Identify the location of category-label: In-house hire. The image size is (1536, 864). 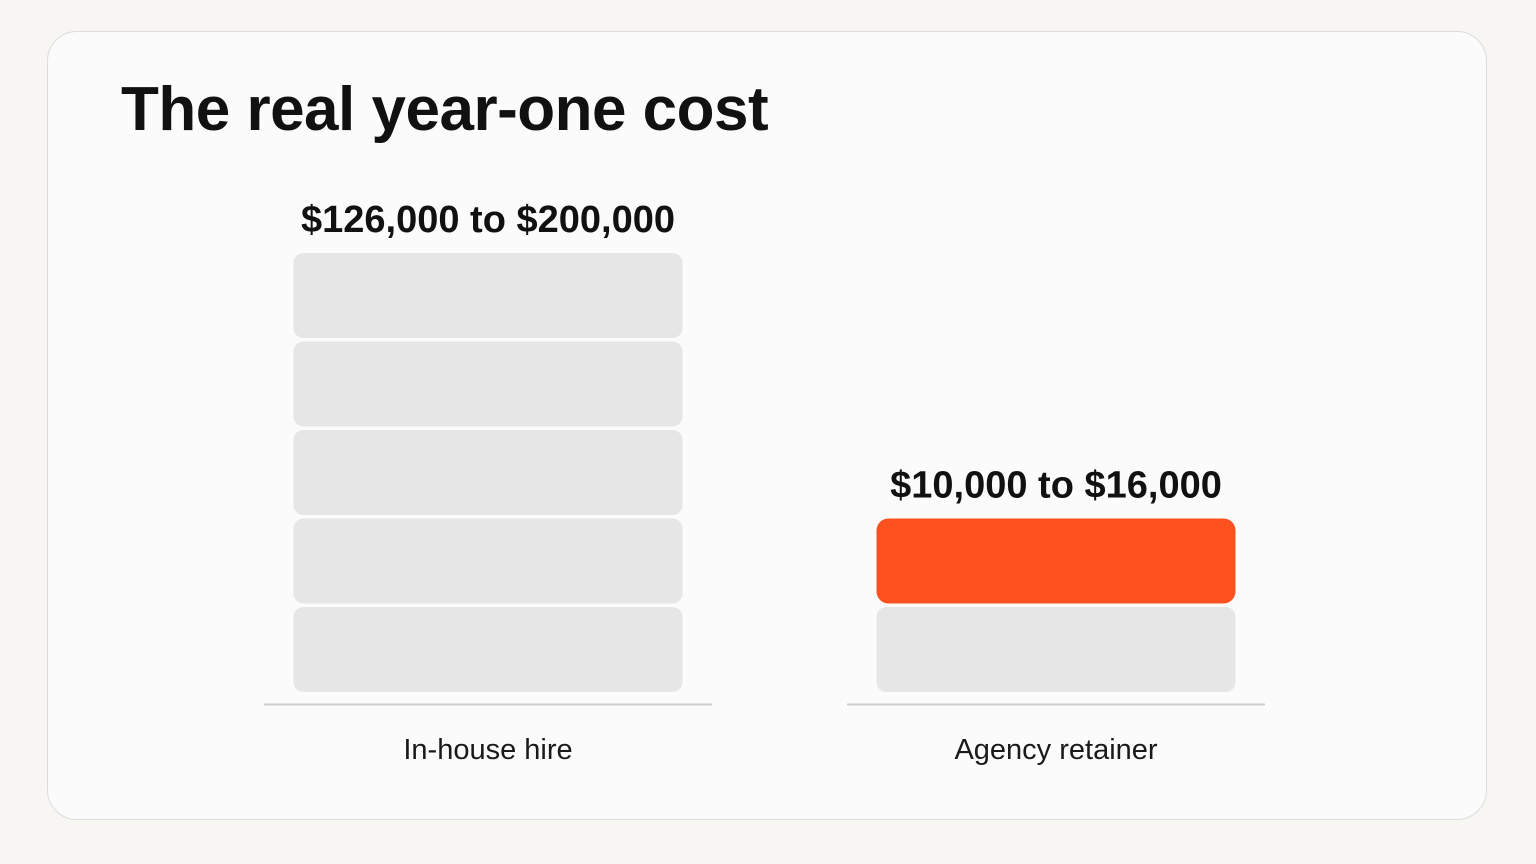
(487, 750).